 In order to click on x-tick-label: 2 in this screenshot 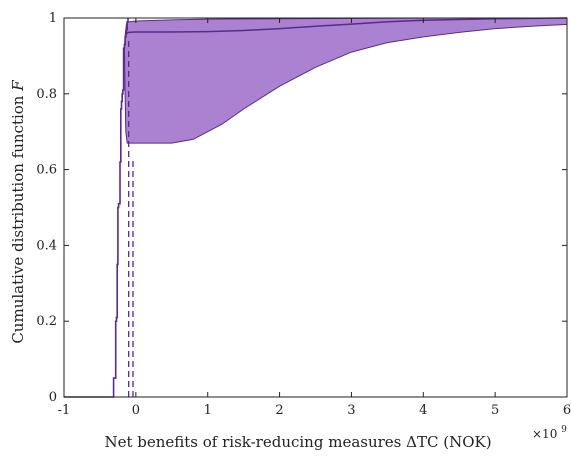, I will do `click(279, 410)`.